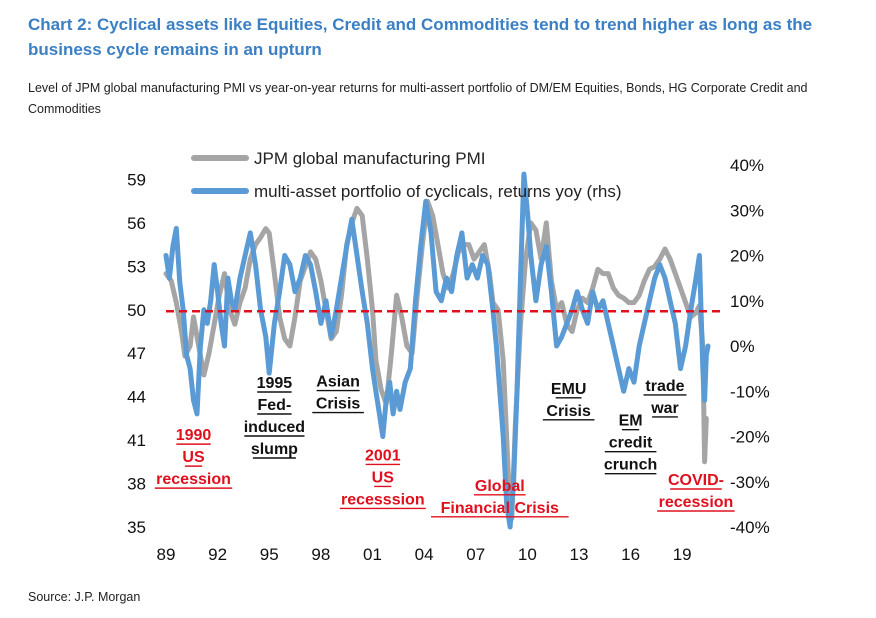  Describe the element at coordinates (338, 394) in the screenshot. I see `annotation-2: Asian Crisis` at that location.